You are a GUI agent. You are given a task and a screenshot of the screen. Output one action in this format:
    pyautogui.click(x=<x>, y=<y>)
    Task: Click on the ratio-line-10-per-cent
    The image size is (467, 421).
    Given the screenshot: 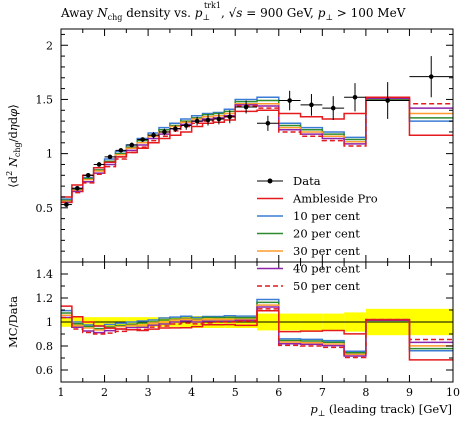 What is the action you would take?
    pyautogui.click(x=257, y=325)
    